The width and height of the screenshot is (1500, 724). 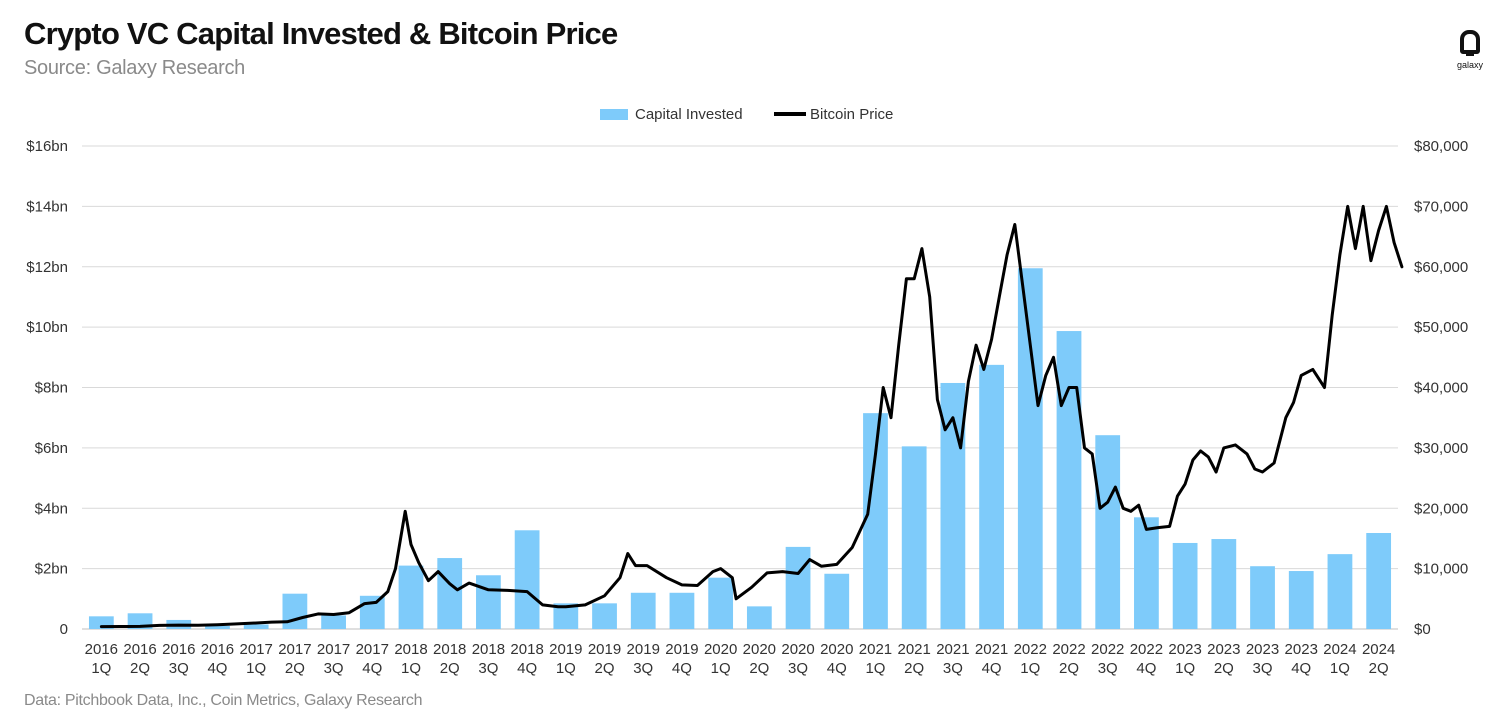 What do you see at coordinates (64, 629) in the screenshot?
I see `y-left-tick-label: 0` at bounding box center [64, 629].